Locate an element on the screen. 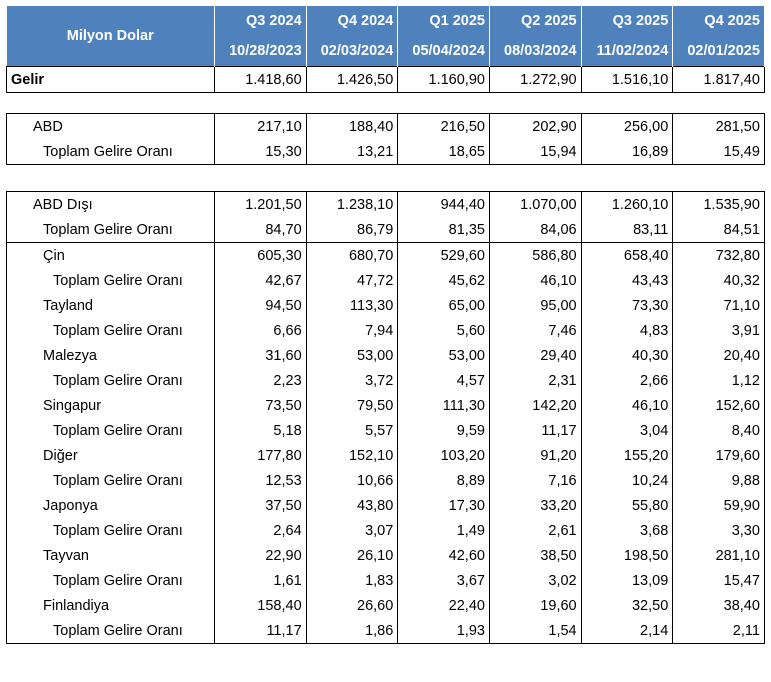 The width and height of the screenshot is (771, 682). gelir-label: Gelir is located at coordinates (110, 79).